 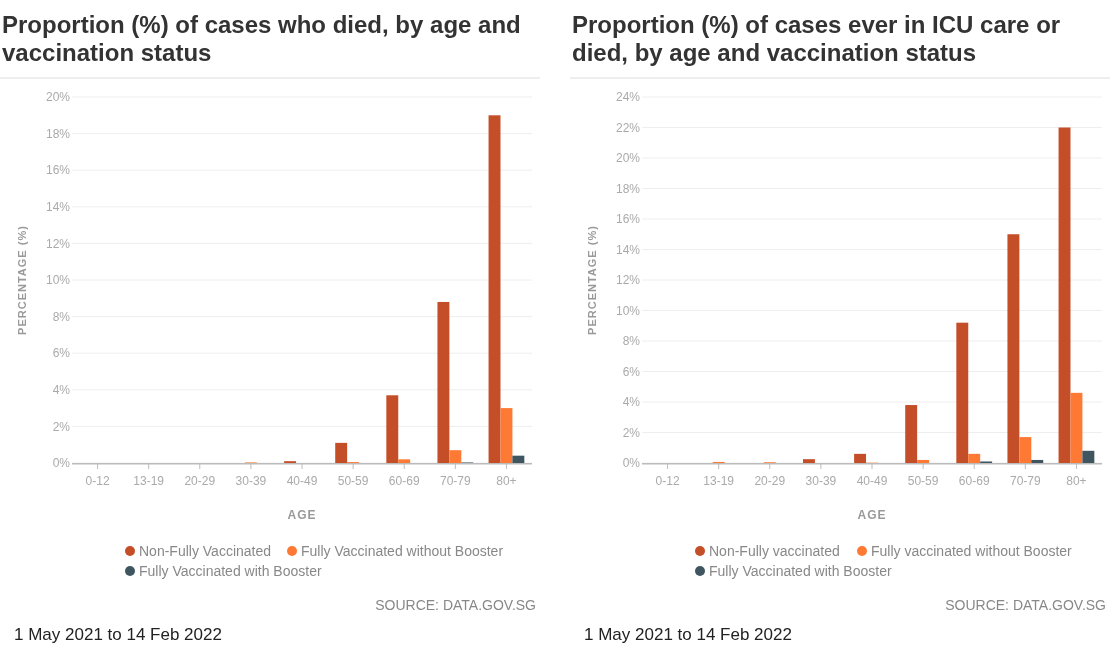 What do you see at coordinates (205, 550) in the screenshot?
I see `legend-label: Non-Fully Vaccinated` at bounding box center [205, 550].